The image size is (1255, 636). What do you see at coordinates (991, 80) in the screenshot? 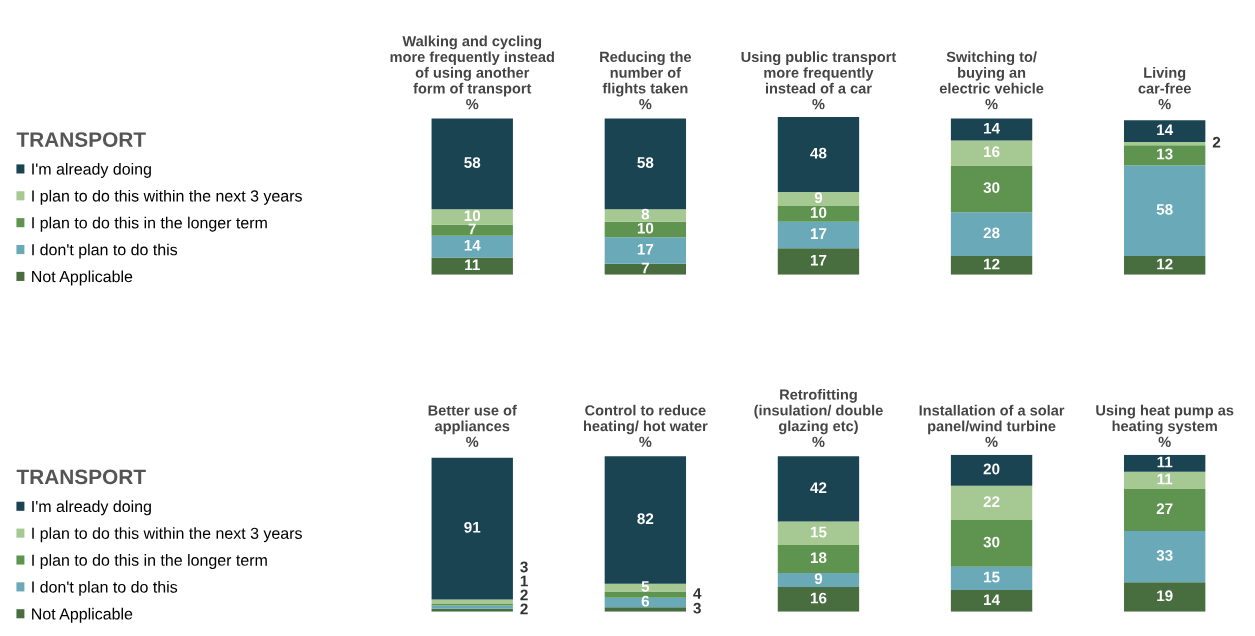
I see `x-tick-label: Switching to/ buying an electric vehicle %` at bounding box center [991, 80].